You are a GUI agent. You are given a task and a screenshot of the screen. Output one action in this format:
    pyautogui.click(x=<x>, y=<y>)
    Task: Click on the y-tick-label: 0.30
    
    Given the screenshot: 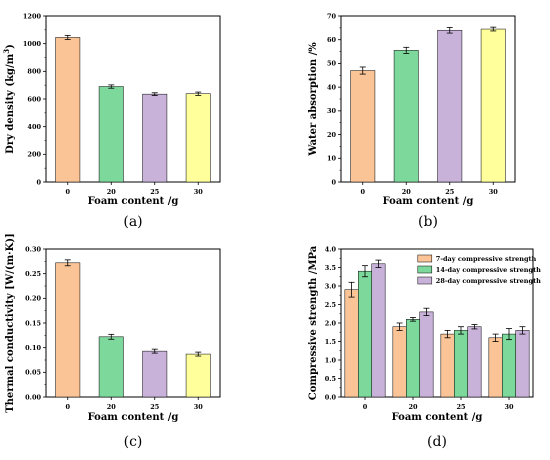 What is the action you would take?
    pyautogui.click(x=33, y=249)
    